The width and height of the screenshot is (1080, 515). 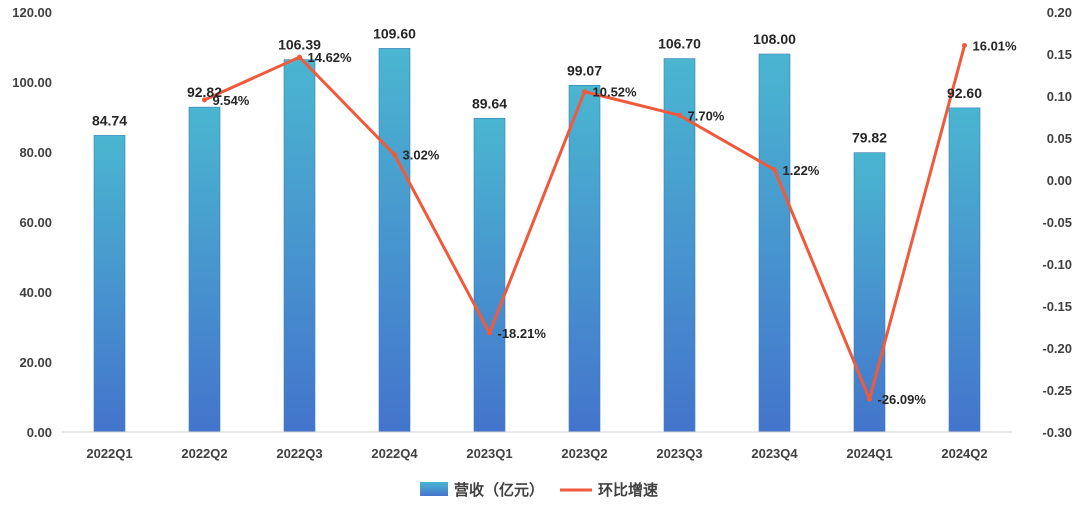 What do you see at coordinates (204, 100) in the screenshot?
I see `line-point-2022Q2` at bounding box center [204, 100].